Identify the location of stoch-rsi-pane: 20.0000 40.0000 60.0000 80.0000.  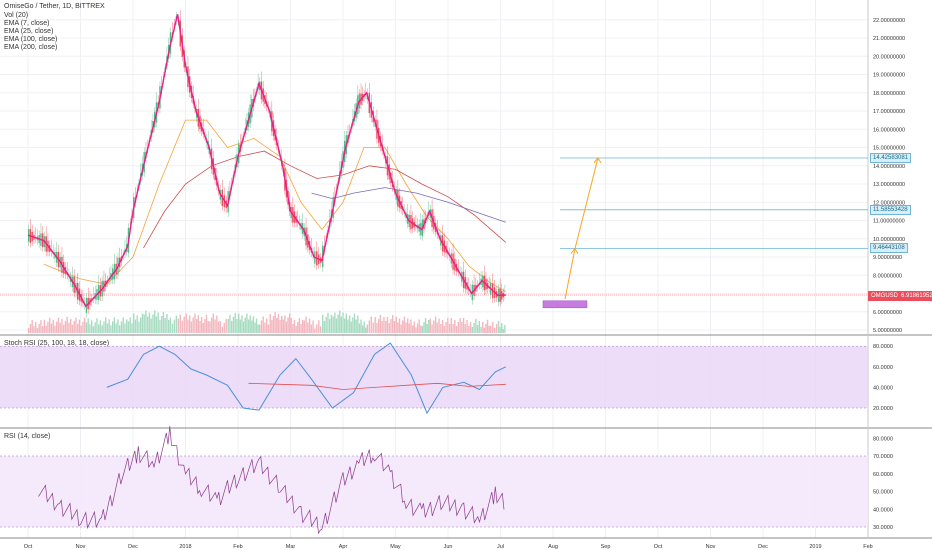
(446, 378).